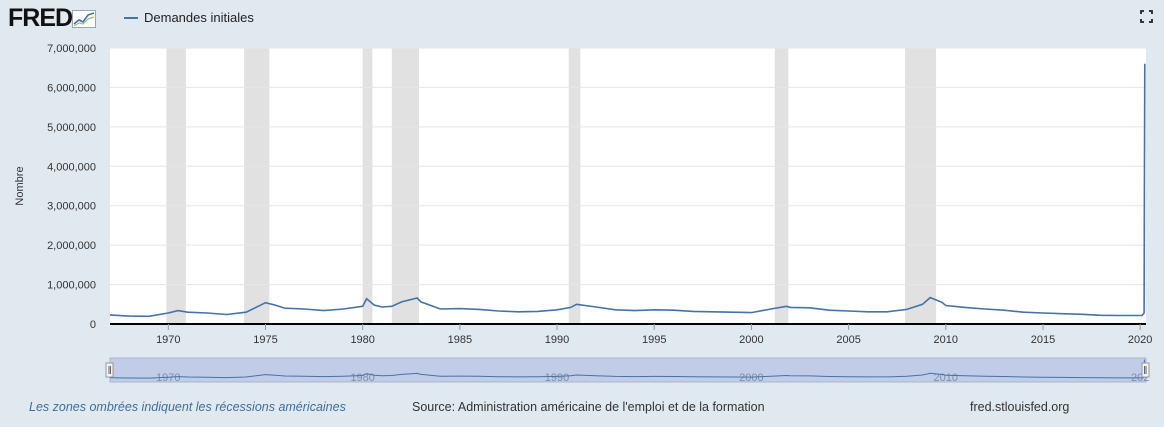  Describe the element at coordinates (557, 340) in the screenshot. I see `x-tick-label: 1990` at that location.